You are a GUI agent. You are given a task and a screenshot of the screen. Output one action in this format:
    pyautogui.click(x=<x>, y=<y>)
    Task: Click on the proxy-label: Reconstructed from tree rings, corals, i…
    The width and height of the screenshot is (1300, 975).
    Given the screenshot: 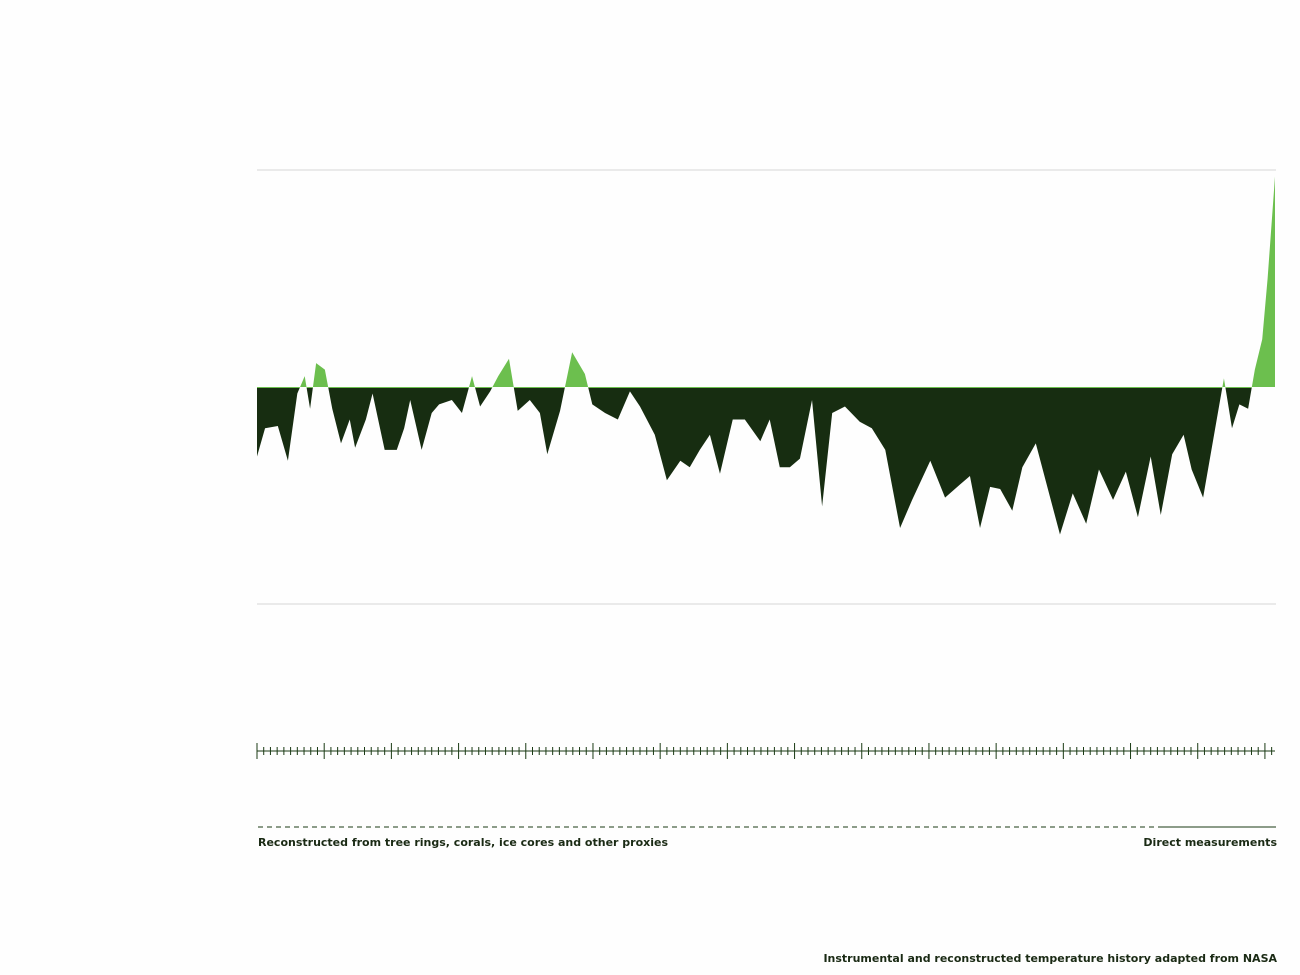 What is the action you would take?
    pyautogui.click(x=463, y=842)
    